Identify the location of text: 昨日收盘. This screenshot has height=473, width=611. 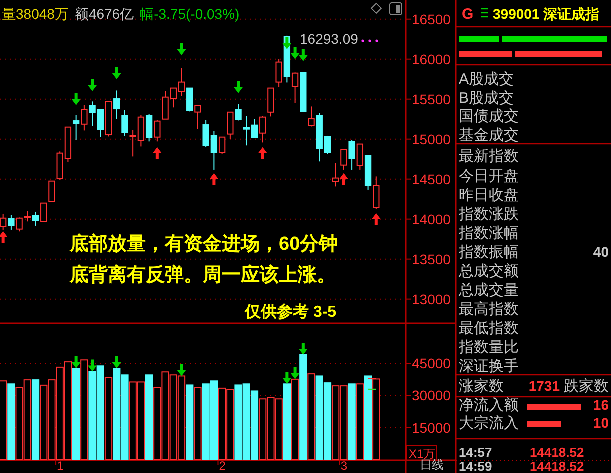
(489, 195).